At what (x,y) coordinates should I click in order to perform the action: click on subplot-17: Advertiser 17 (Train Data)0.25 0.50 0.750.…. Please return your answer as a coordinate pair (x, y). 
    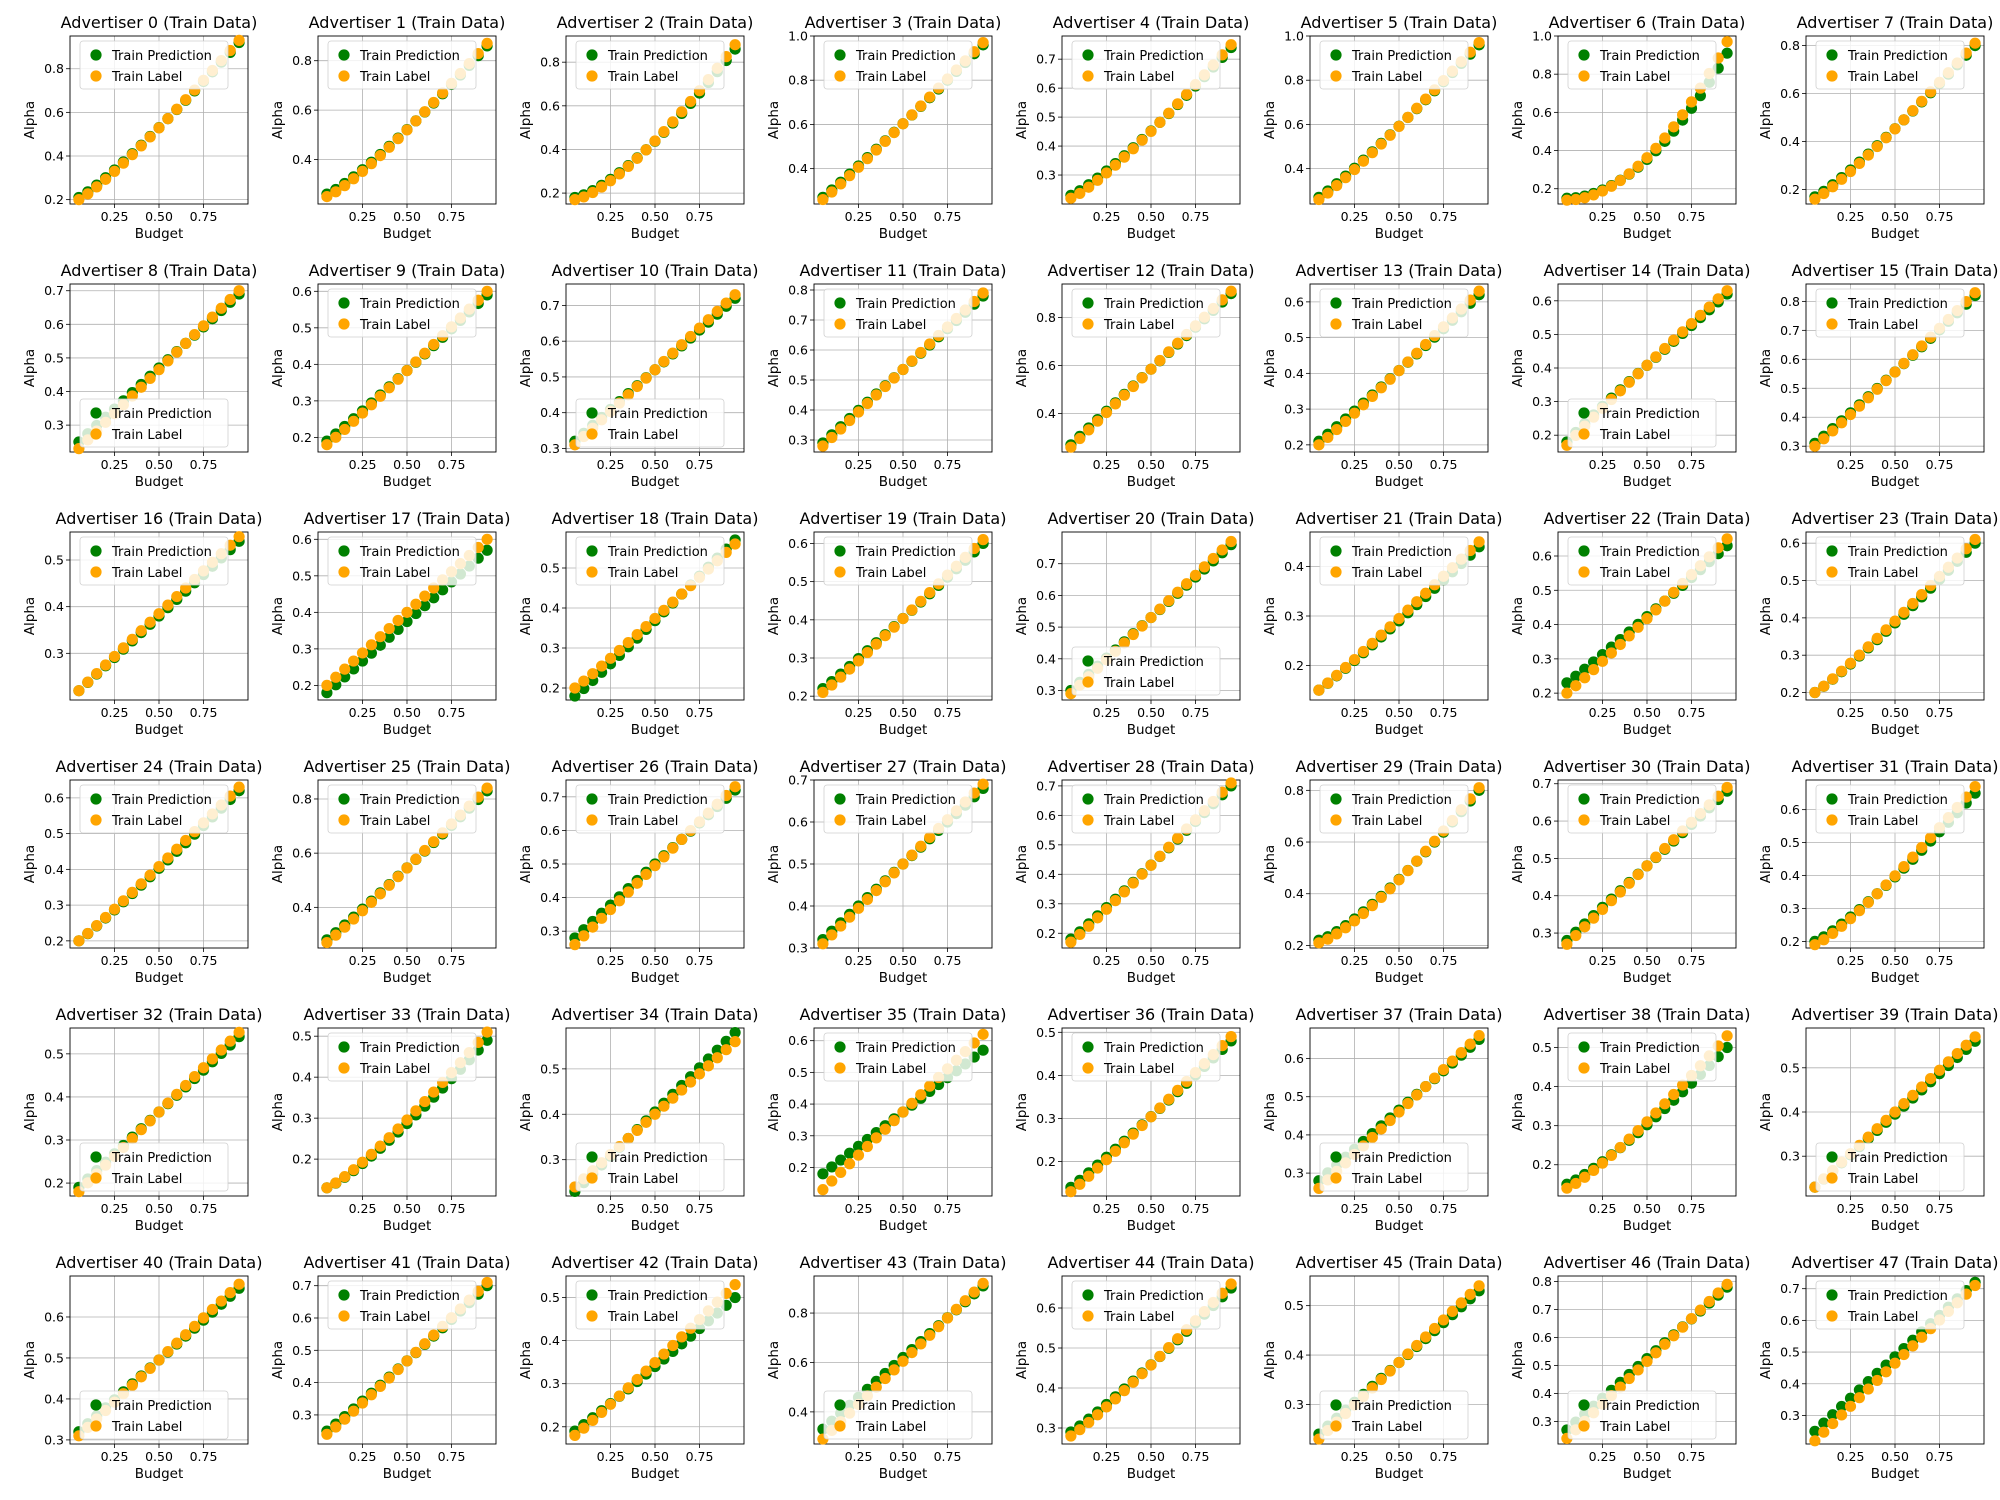
    Looking at the image, I should click on (390, 623).